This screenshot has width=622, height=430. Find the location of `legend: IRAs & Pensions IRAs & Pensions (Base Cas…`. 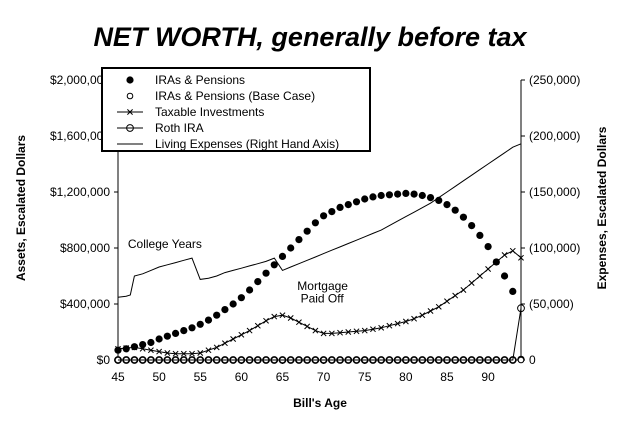

legend: IRAs & Pensions IRAs & Pensions (Base Cas… is located at coordinates (236, 109).